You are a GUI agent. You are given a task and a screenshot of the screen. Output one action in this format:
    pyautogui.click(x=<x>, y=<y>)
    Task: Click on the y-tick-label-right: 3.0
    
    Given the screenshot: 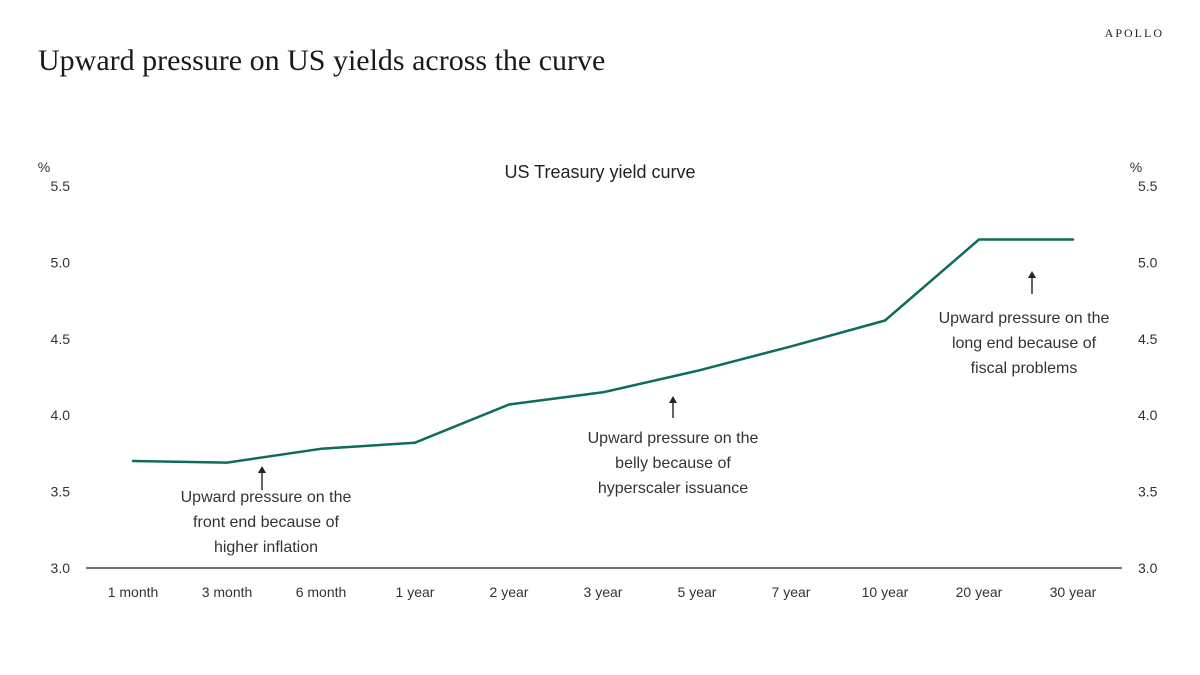 What is the action you would take?
    pyautogui.click(x=1148, y=568)
    